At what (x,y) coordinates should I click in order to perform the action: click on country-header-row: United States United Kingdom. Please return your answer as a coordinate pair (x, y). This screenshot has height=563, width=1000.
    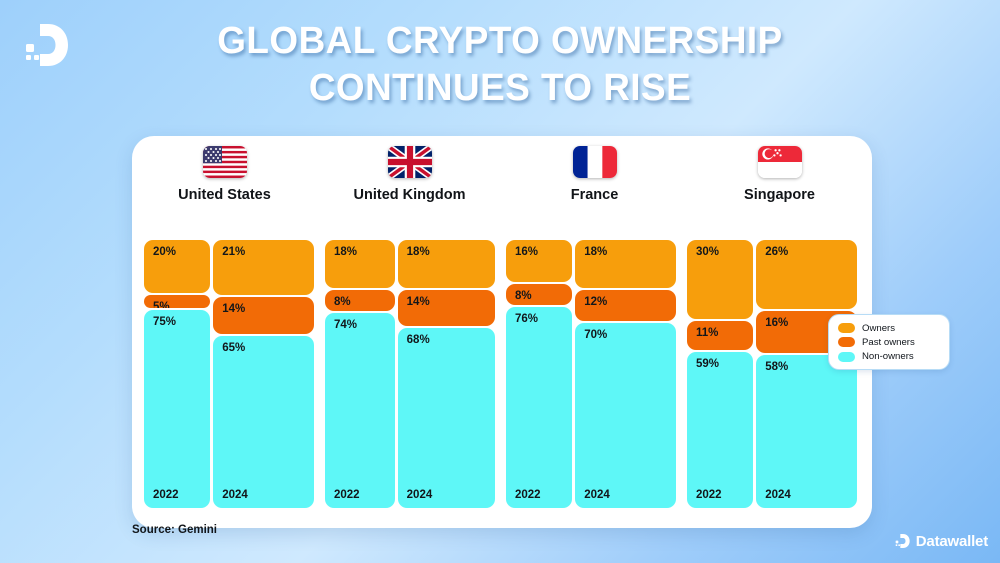
    Looking at the image, I should click on (502, 190).